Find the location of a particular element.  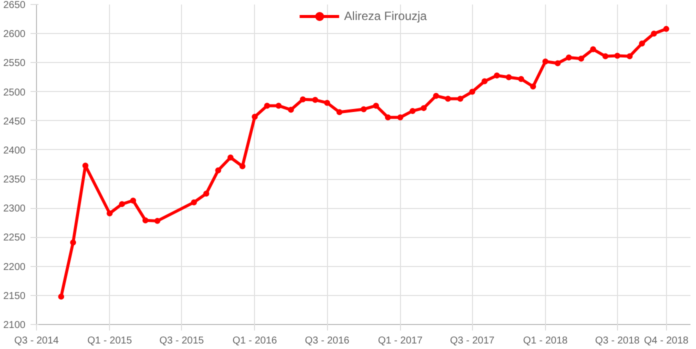

x-tick-label: Q3 - 2015 is located at coordinates (181, 341).